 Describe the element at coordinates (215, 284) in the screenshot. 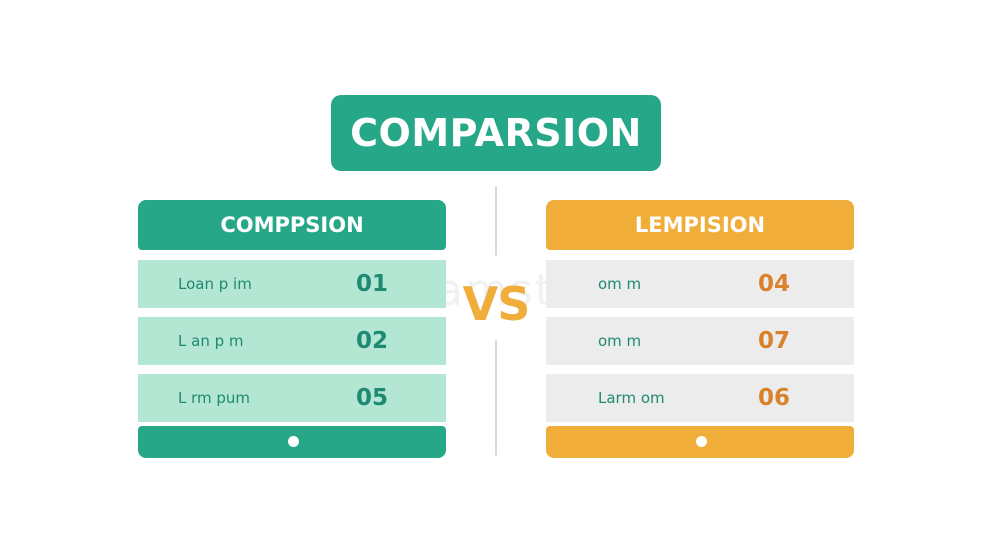

I see `row-label: Loan p im` at that location.